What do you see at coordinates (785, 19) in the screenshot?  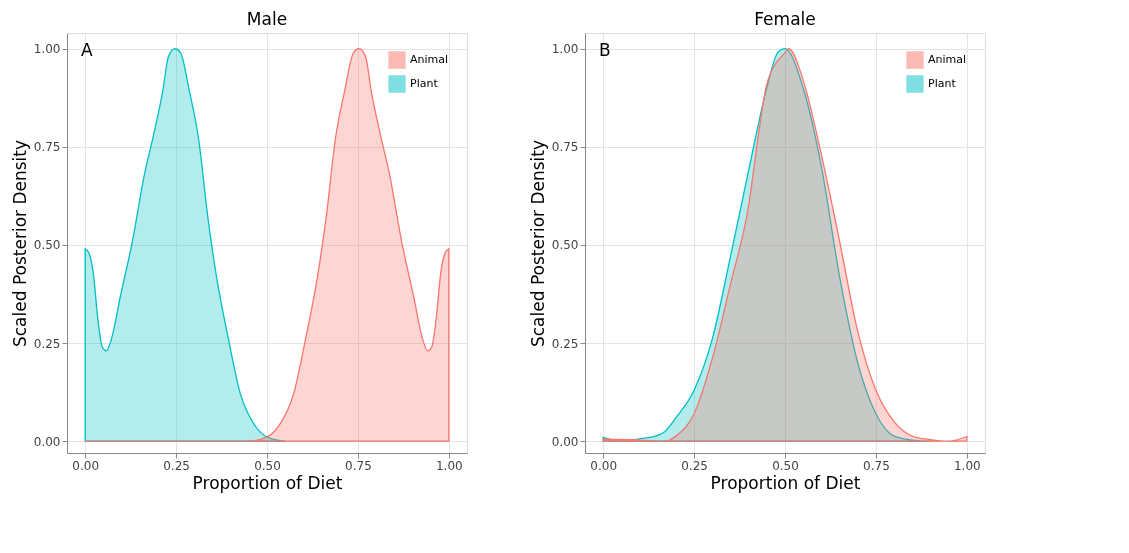 I see `chart-title: Female` at bounding box center [785, 19].